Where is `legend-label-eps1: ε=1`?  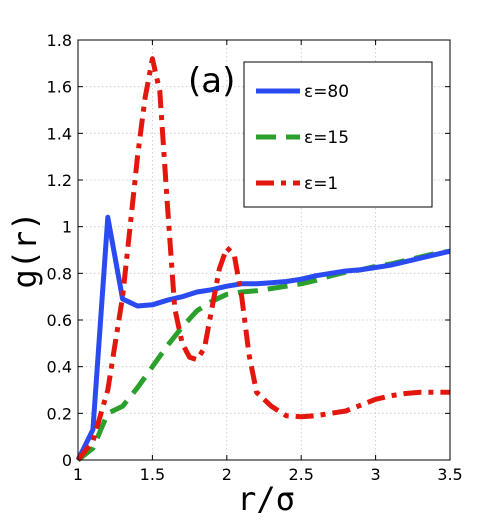
legend-label-eps1: ε=1 is located at coordinates (321, 184).